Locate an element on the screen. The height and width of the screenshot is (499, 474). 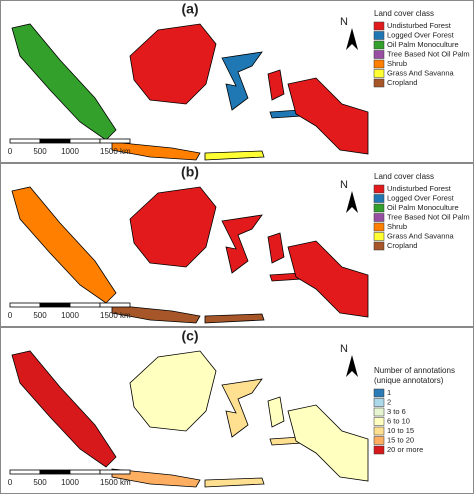
legend-label: 3 to 6 is located at coordinates (396, 411).